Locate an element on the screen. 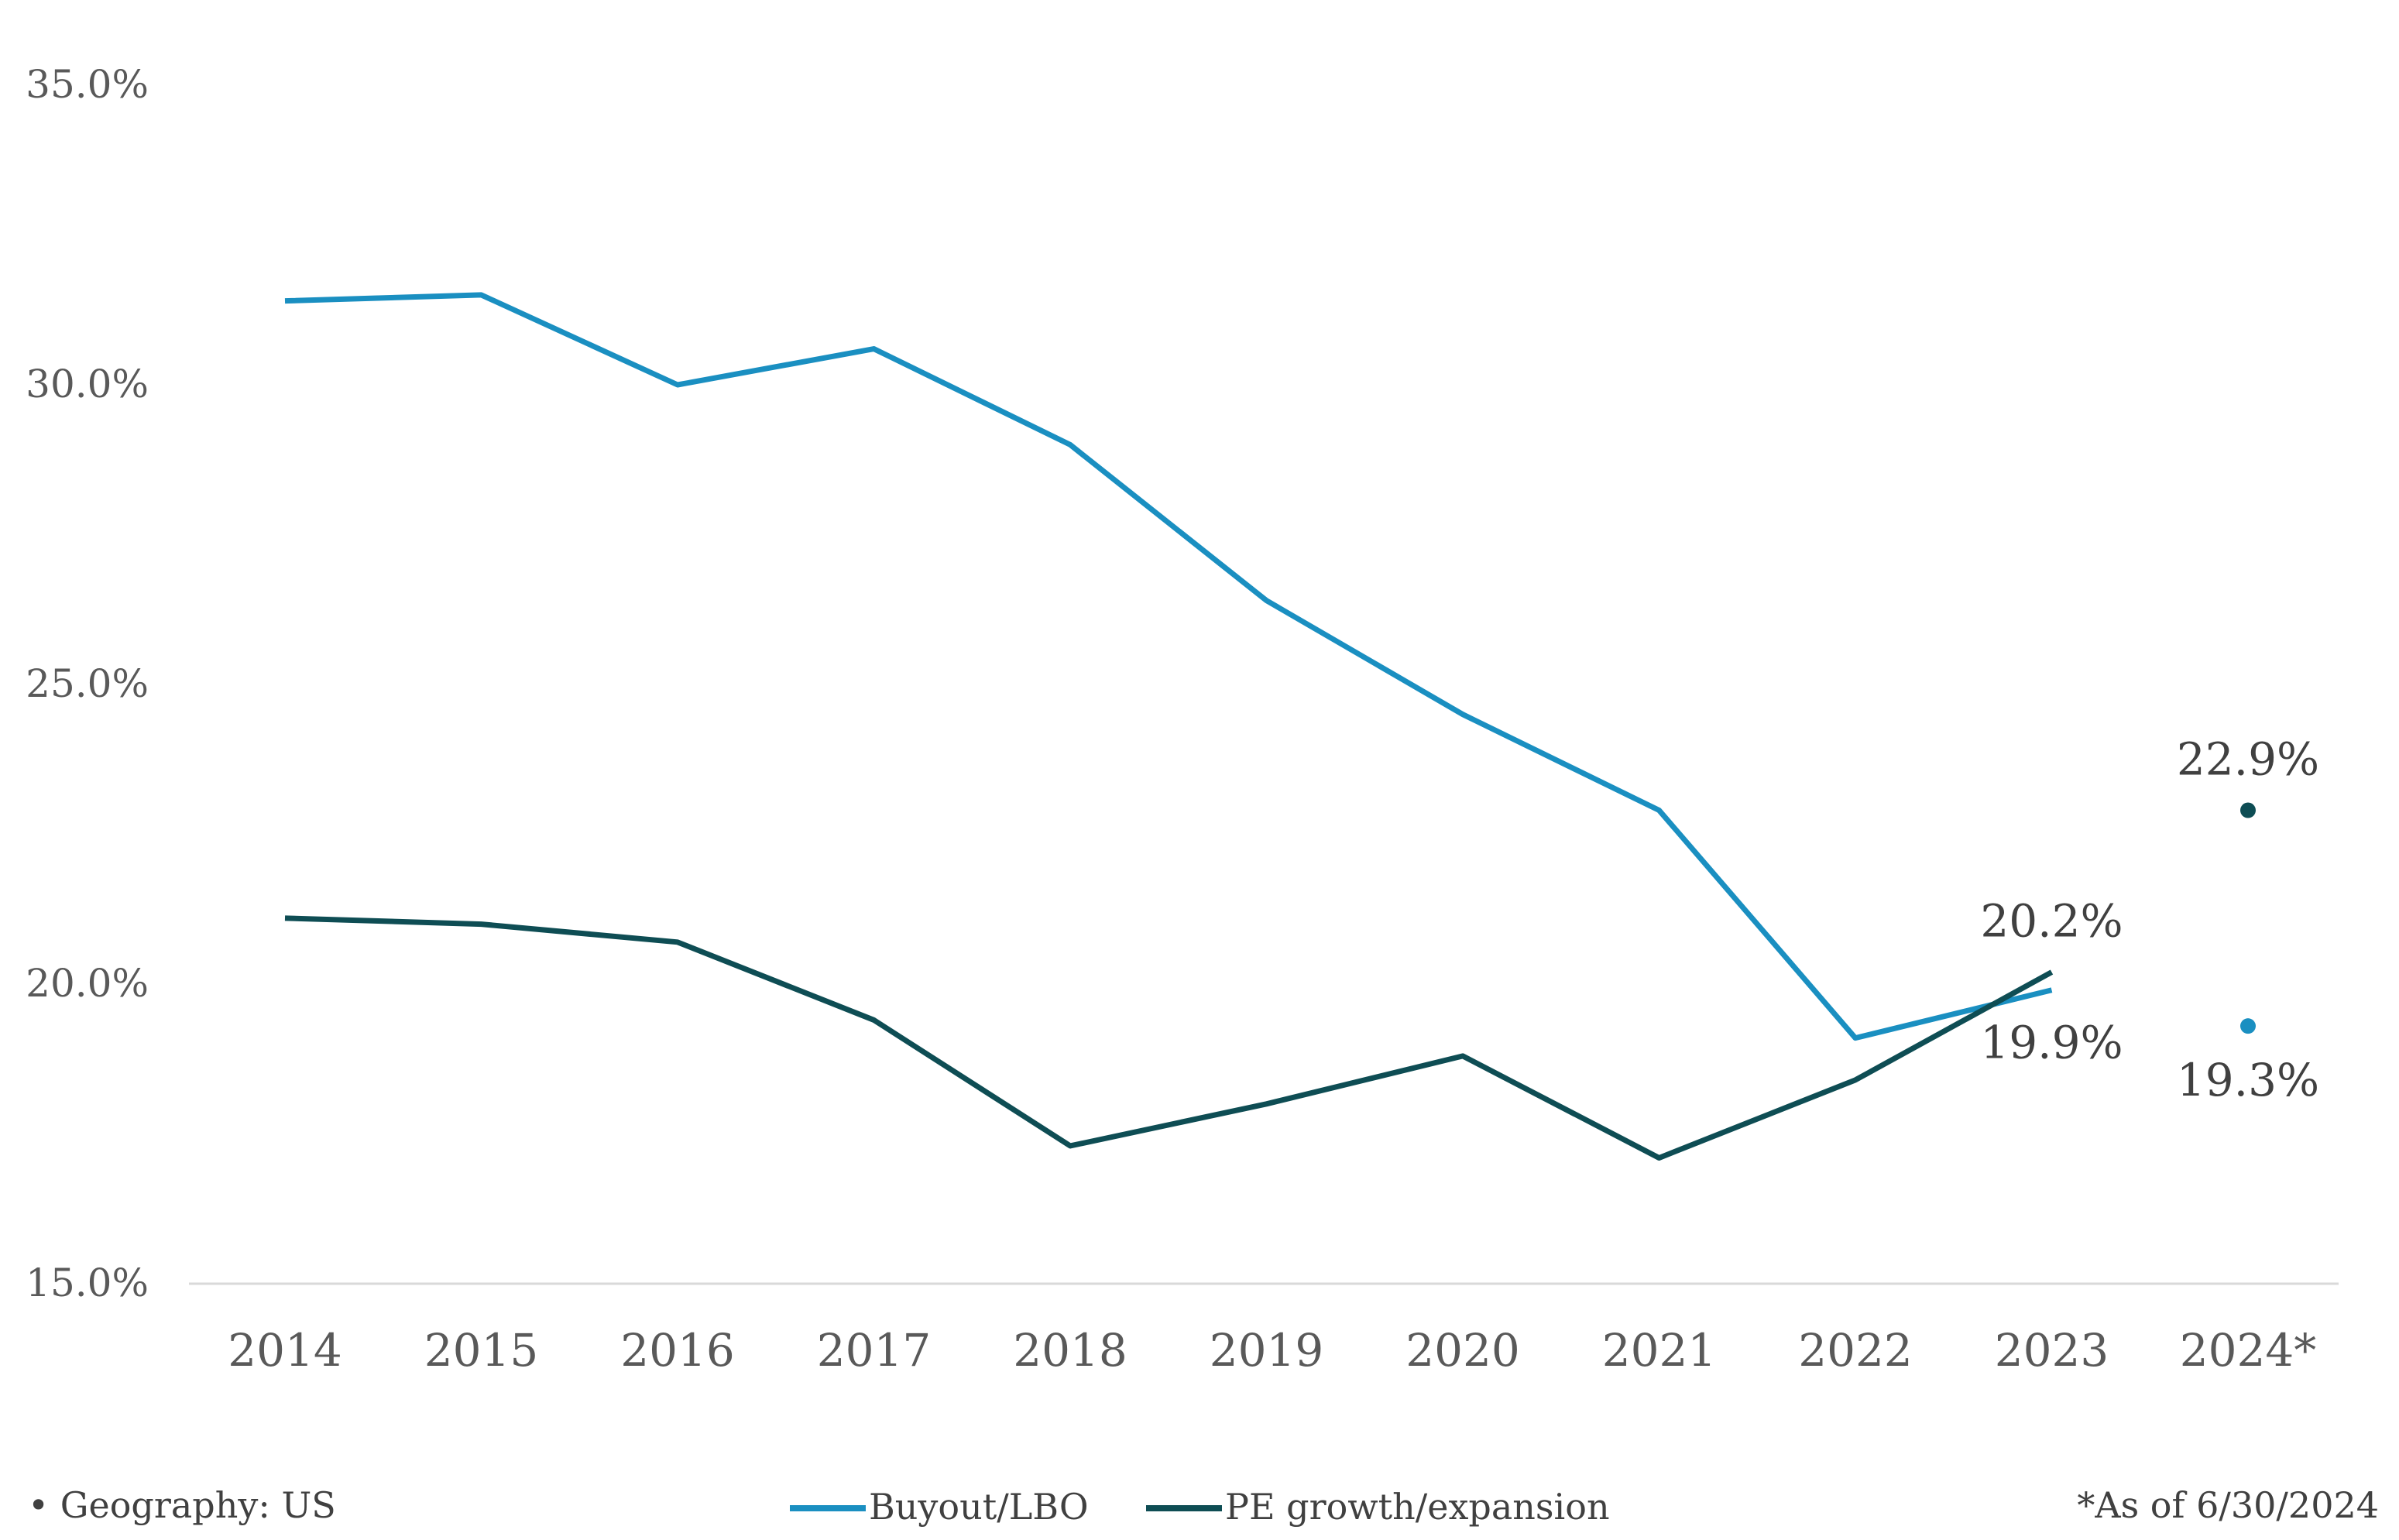  legend: Buyout/LBO PE growth/expansion is located at coordinates (1200, 1507).